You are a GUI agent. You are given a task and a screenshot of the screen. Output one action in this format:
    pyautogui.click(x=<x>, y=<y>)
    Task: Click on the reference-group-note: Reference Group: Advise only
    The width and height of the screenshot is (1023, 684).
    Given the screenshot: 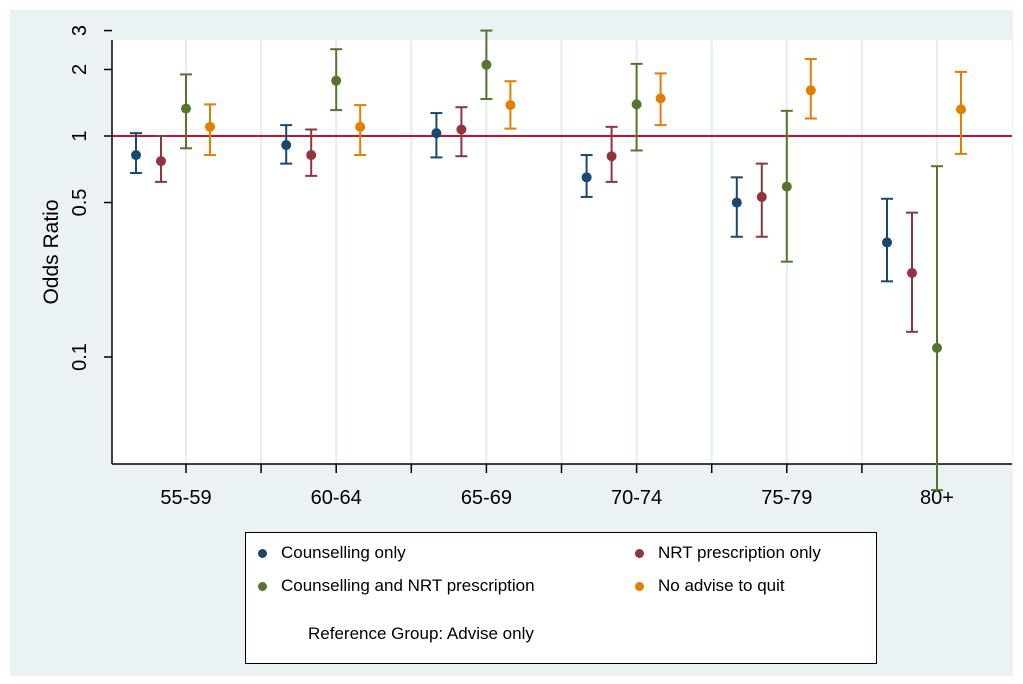 What is the action you would take?
    pyautogui.click(x=421, y=633)
    